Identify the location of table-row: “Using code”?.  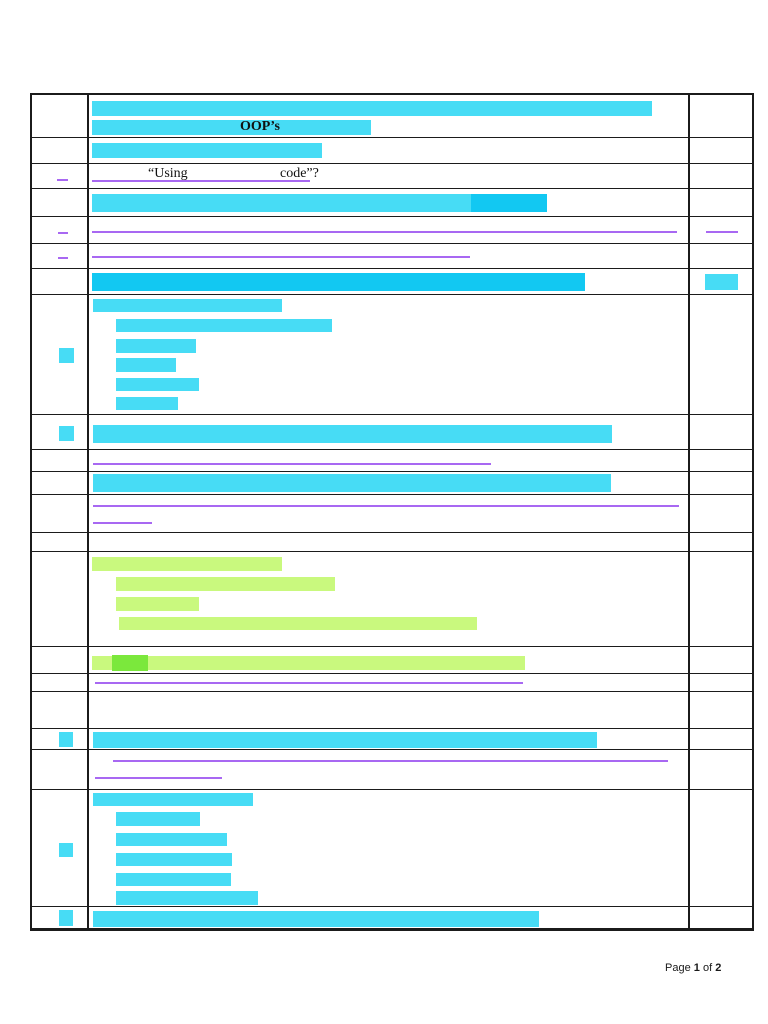
(392, 176).